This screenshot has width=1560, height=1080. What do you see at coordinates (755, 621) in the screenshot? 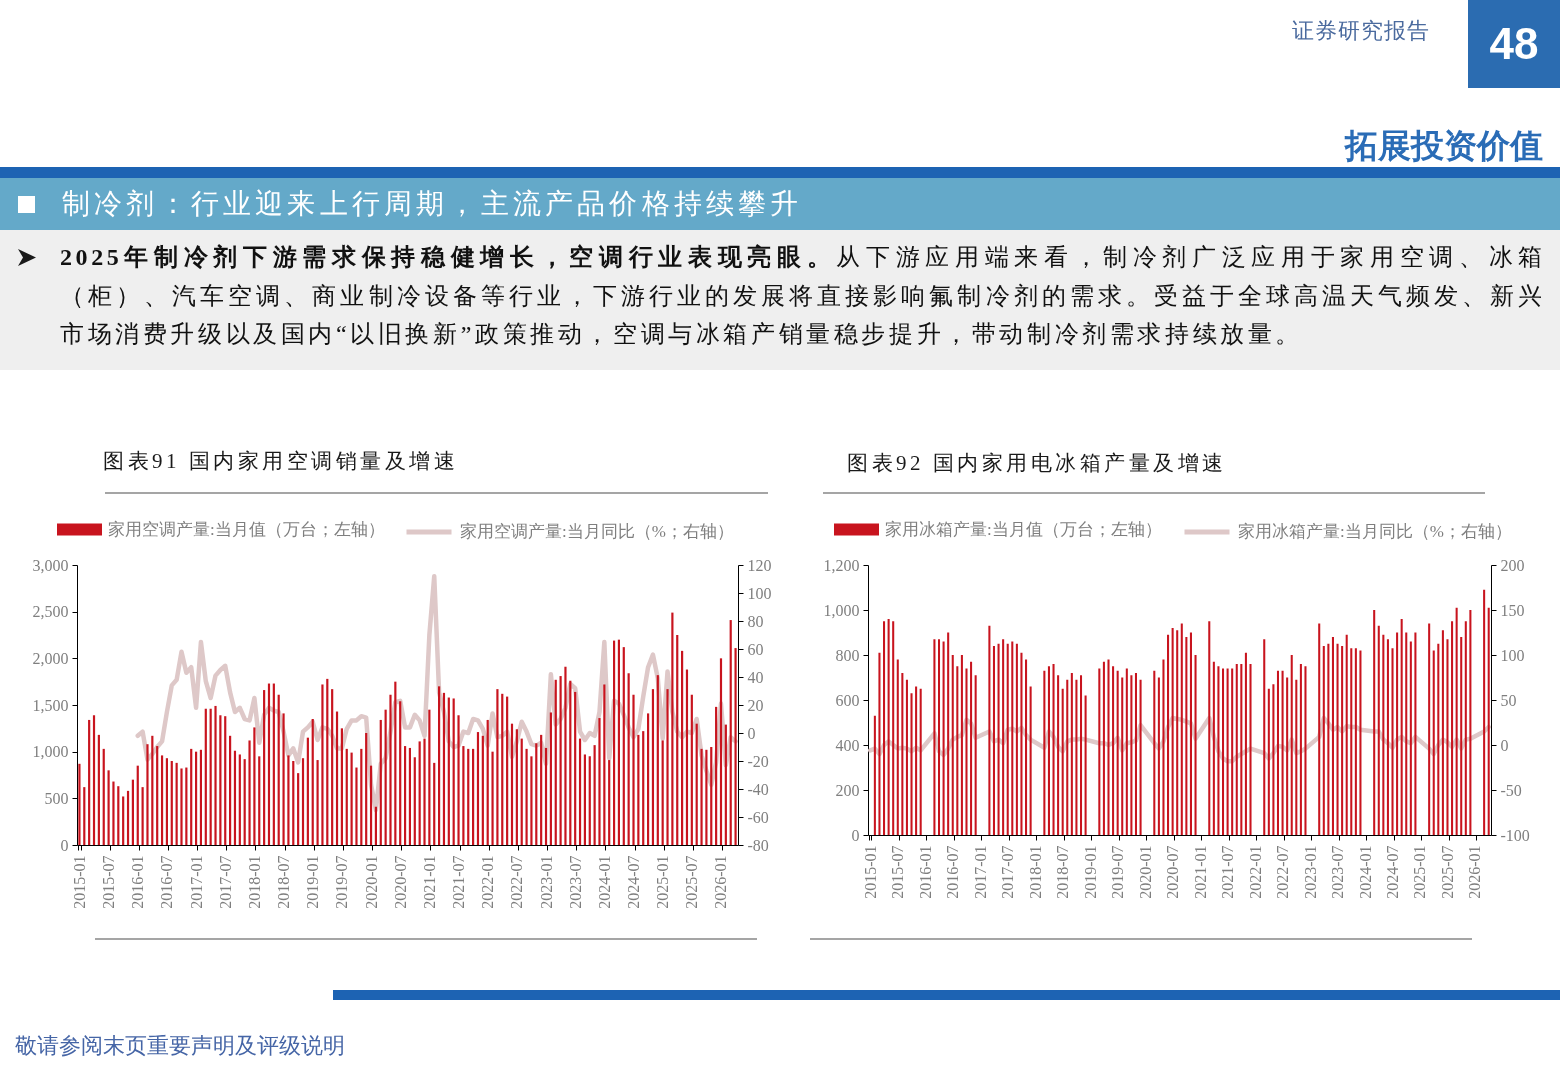
I see `y2-tick-label: 80` at bounding box center [755, 621].